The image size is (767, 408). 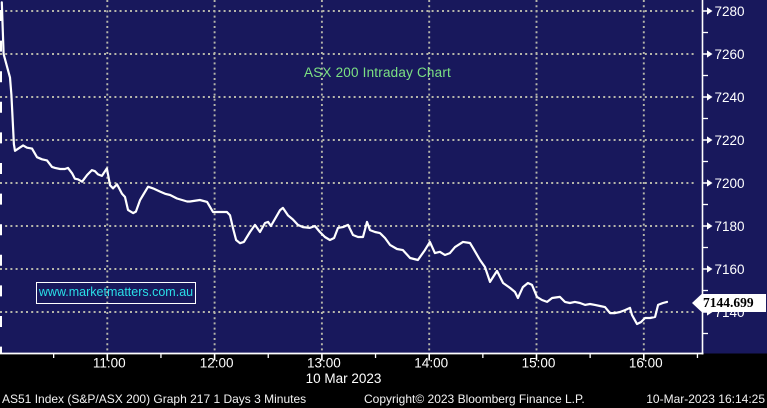 I want to click on y-tick-label: 7260, so click(x=730, y=54).